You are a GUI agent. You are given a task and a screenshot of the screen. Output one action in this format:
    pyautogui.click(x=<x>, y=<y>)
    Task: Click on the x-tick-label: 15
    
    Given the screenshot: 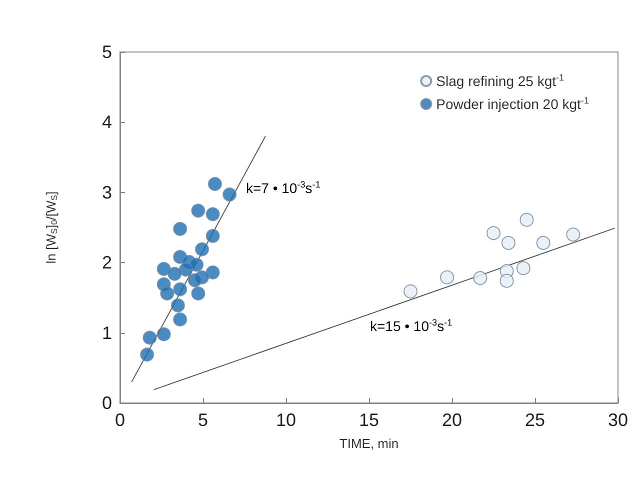 What is the action you would take?
    pyautogui.click(x=369, y=420)
    